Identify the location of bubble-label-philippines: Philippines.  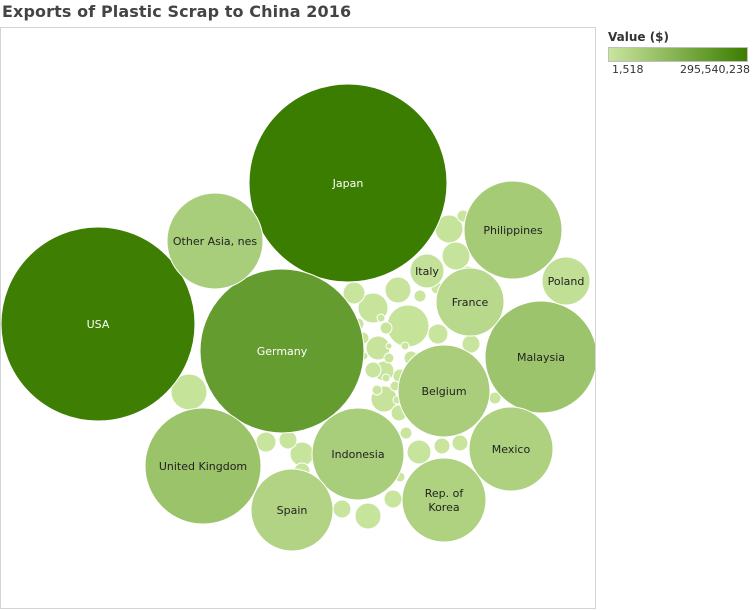
(513, 230).